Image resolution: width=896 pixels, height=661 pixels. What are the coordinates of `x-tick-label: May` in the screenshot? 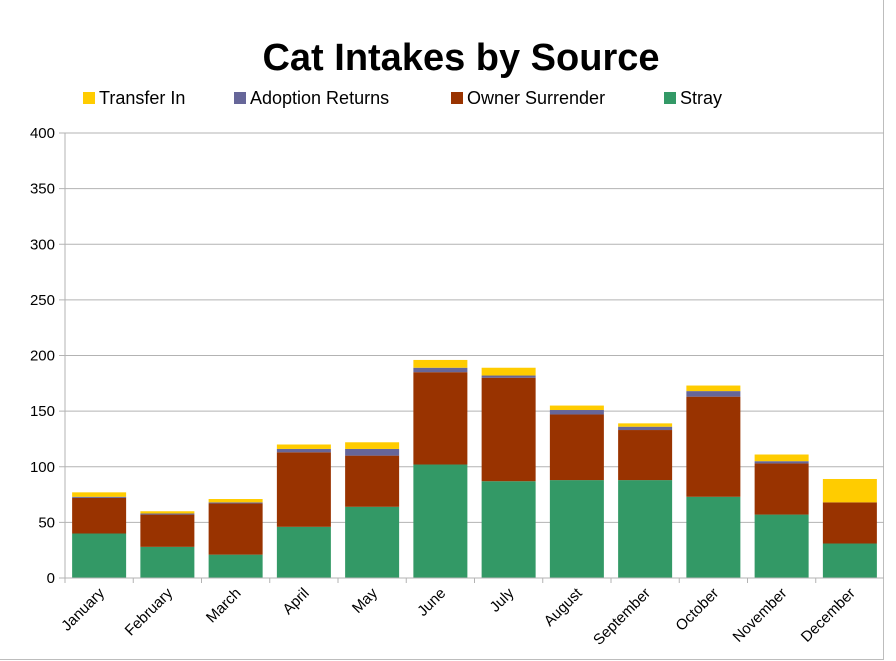 It's located at (365, 600).